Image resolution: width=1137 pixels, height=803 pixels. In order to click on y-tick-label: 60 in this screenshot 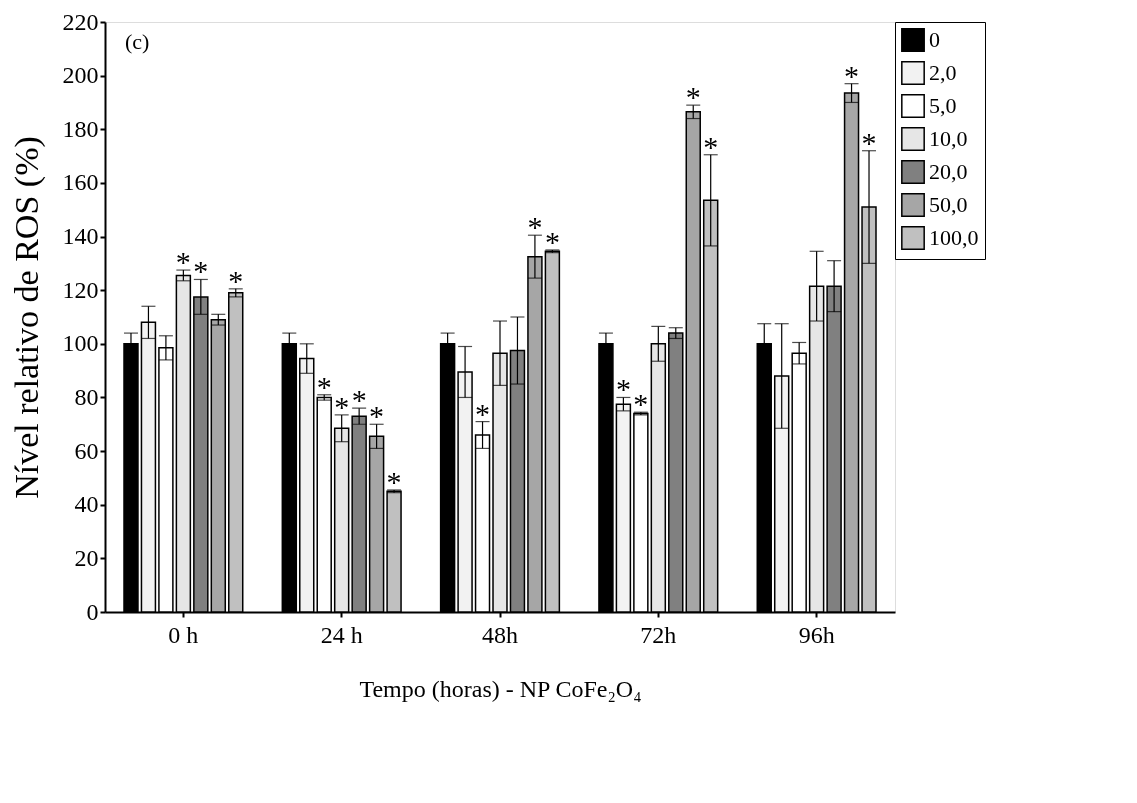, I will do `click(86, 450)`.